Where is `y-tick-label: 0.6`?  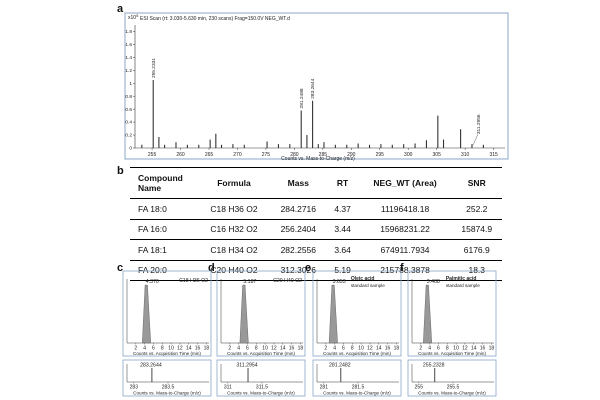
y-tick-label: 0.6 is located at coordinates (128, 110).